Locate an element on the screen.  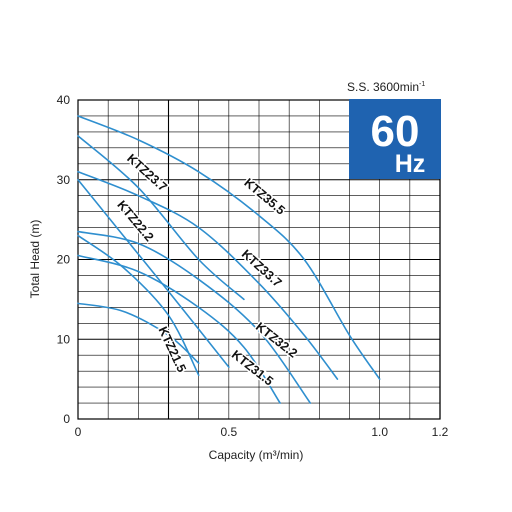
x-tick-label: 0.5 is located at coordinates (228, 432).